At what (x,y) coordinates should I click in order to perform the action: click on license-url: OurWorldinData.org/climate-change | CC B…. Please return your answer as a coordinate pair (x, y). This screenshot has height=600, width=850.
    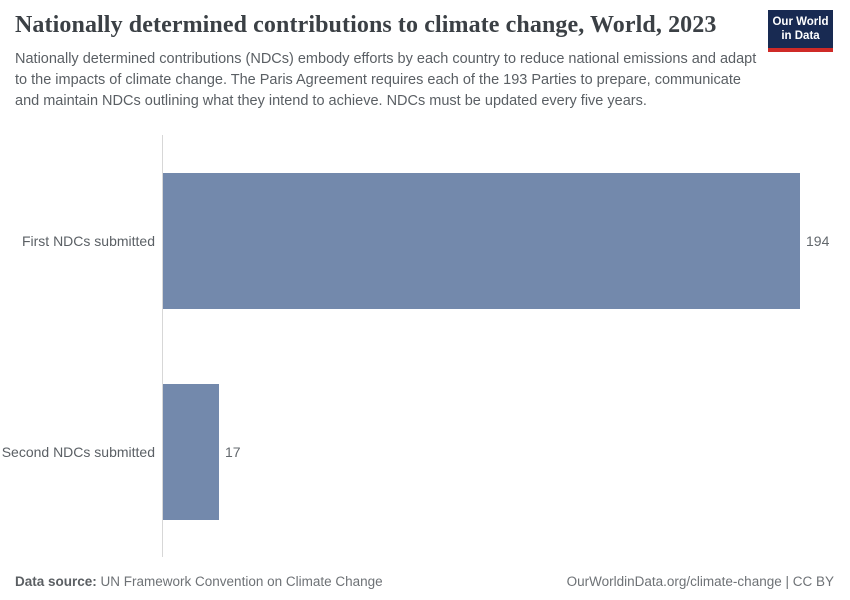
    Looking at the image, I should click on (700, 581).